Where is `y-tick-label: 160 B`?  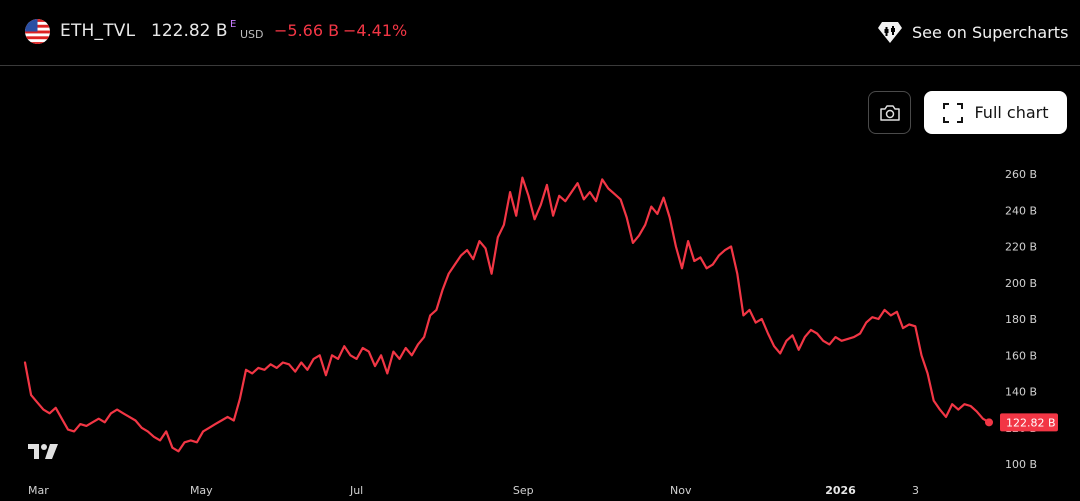 y-tick-label: 160 B is located at coordinates (1021, 355).